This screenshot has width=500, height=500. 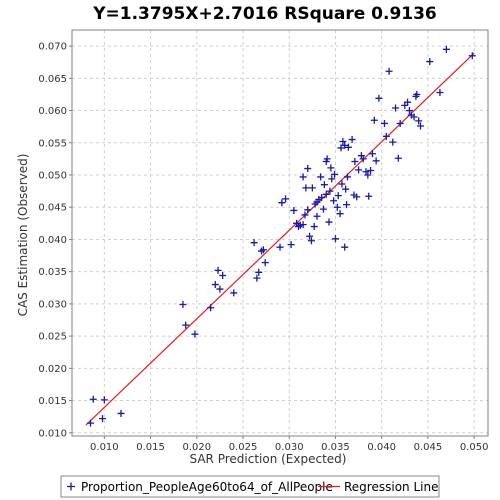 I want to click on legend-label-regression: Regression Line, so click(x=391, y=487).